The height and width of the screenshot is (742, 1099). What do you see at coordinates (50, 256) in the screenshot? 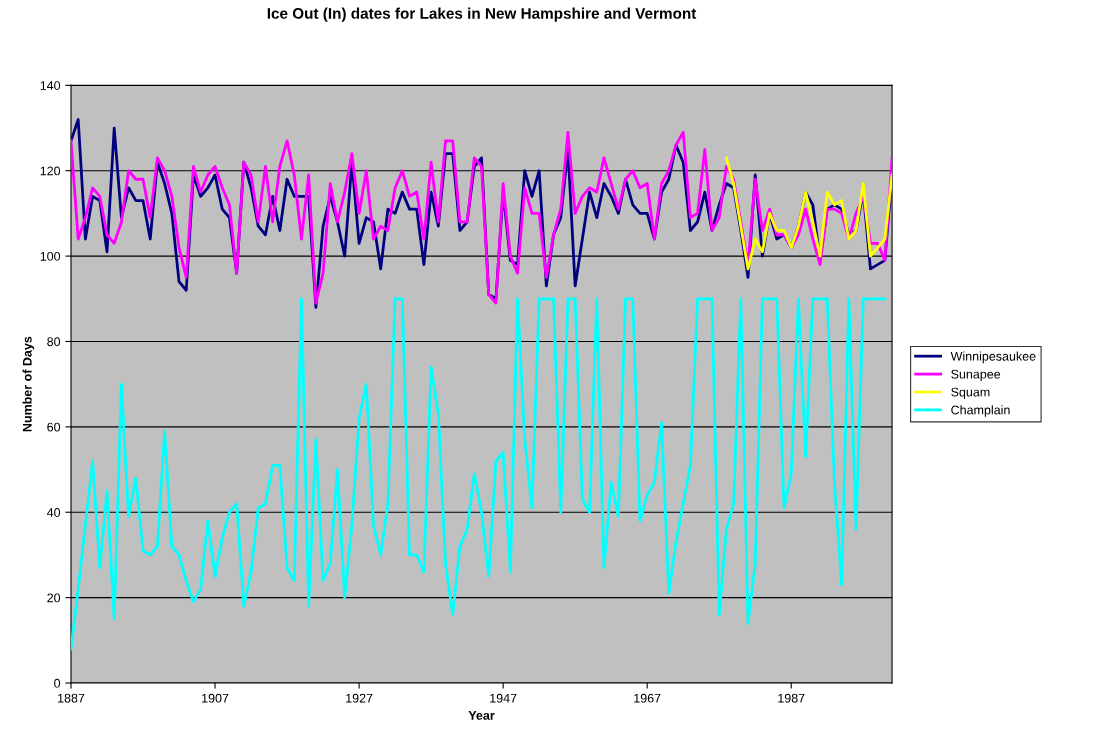
I see `y-tick-label: 100` at bounding box center [50, 256].